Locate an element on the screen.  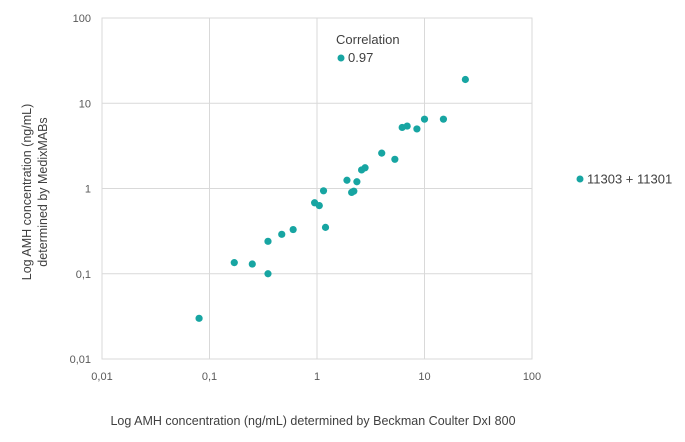
correlation-label: Correlation is located at coordinates (368, 39).